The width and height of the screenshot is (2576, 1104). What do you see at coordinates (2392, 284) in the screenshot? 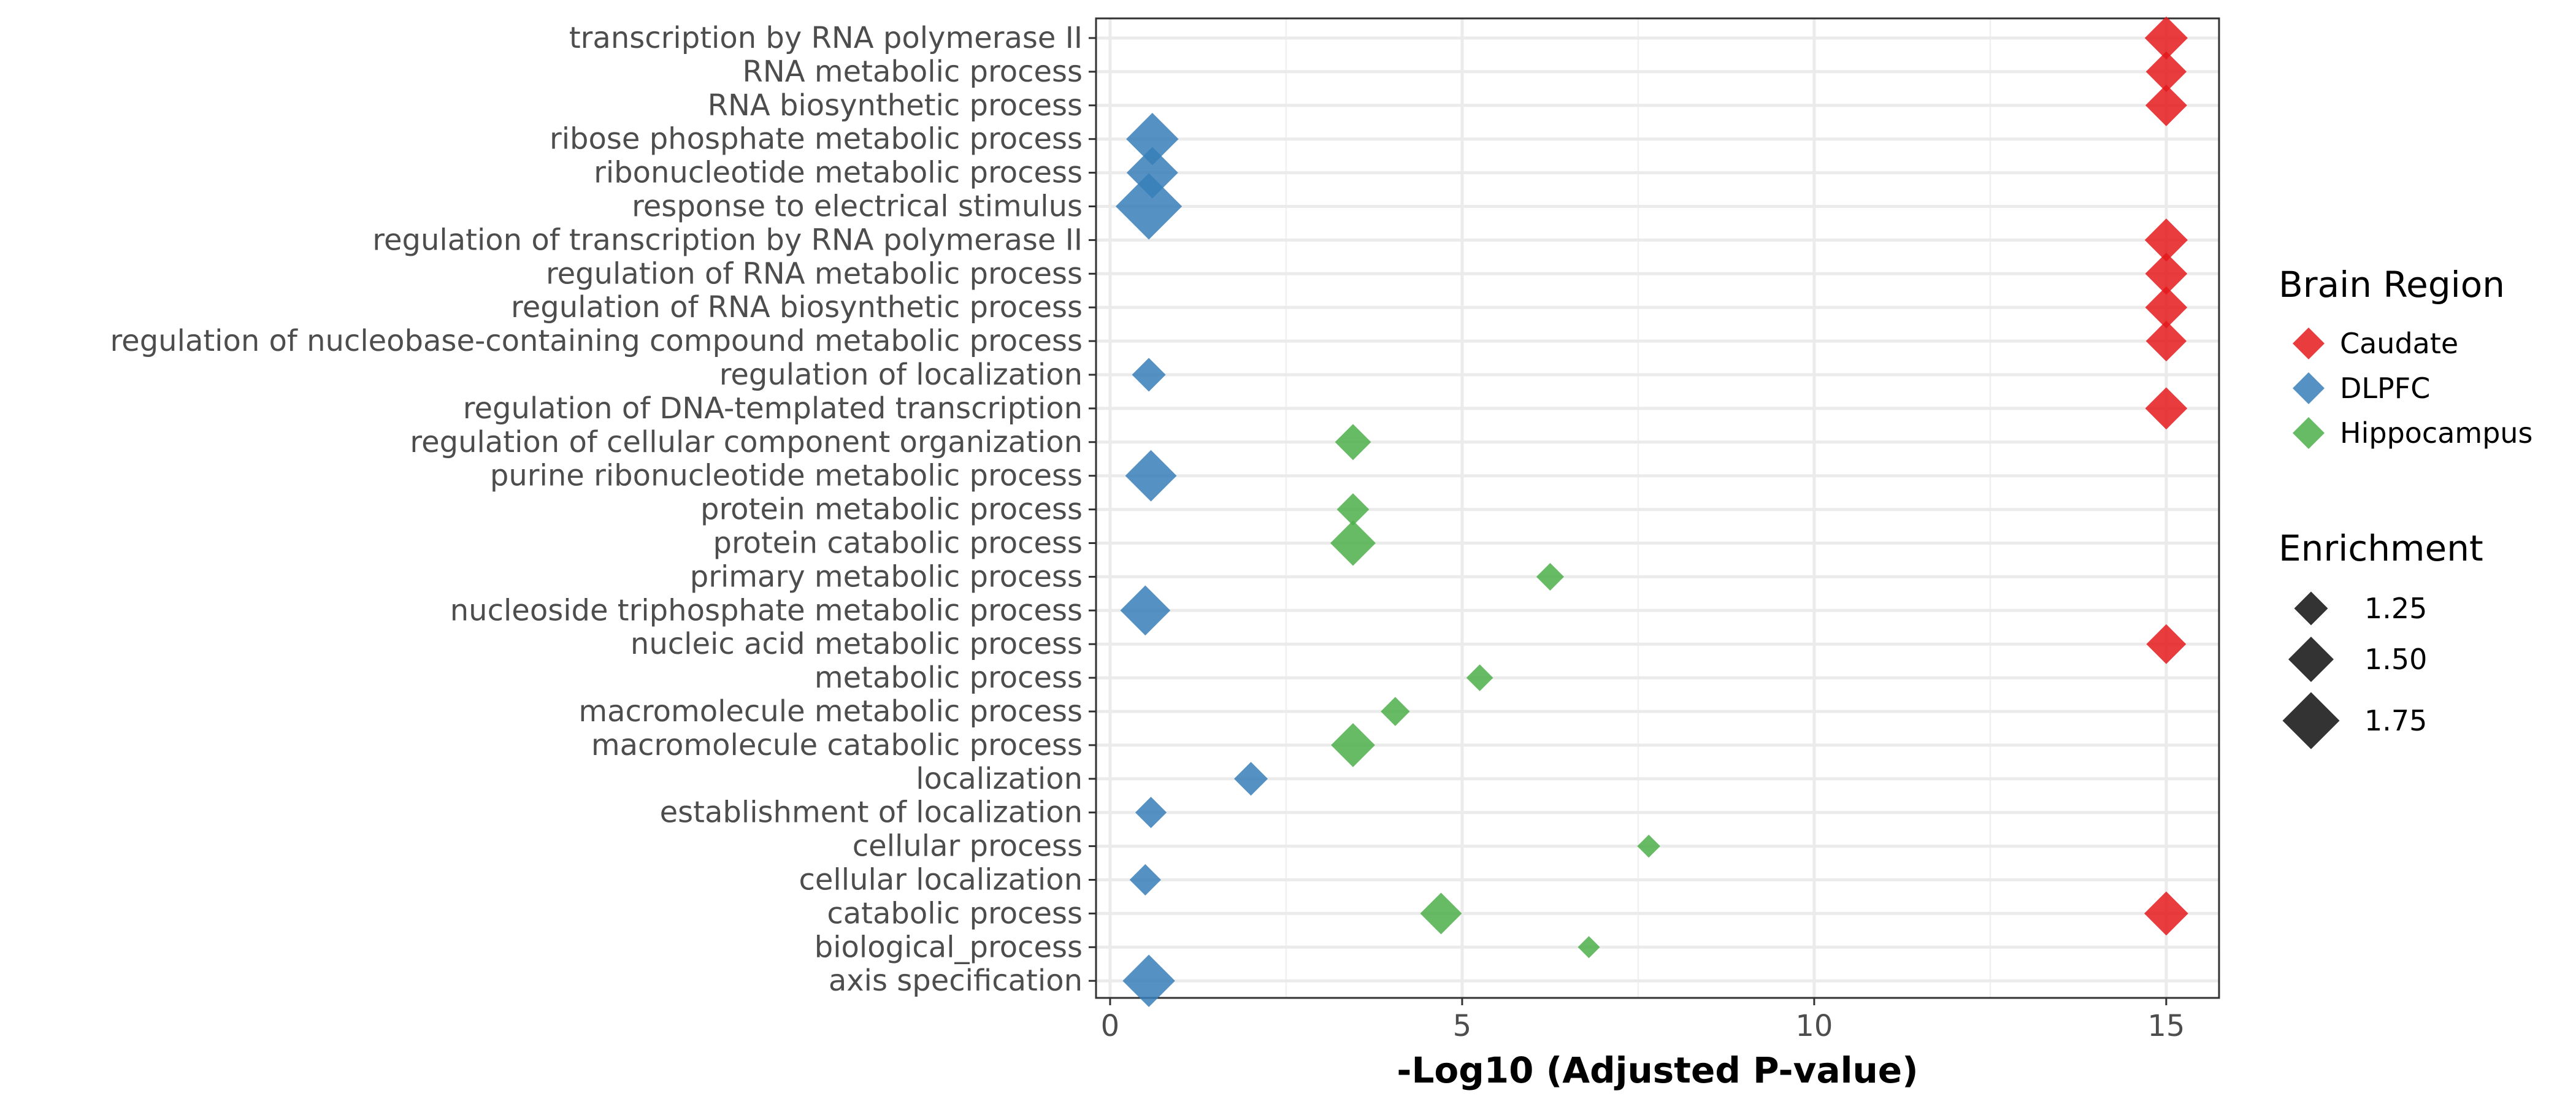
I see `legend-color-title: Brain Region` at bounding box center [2392, 284].